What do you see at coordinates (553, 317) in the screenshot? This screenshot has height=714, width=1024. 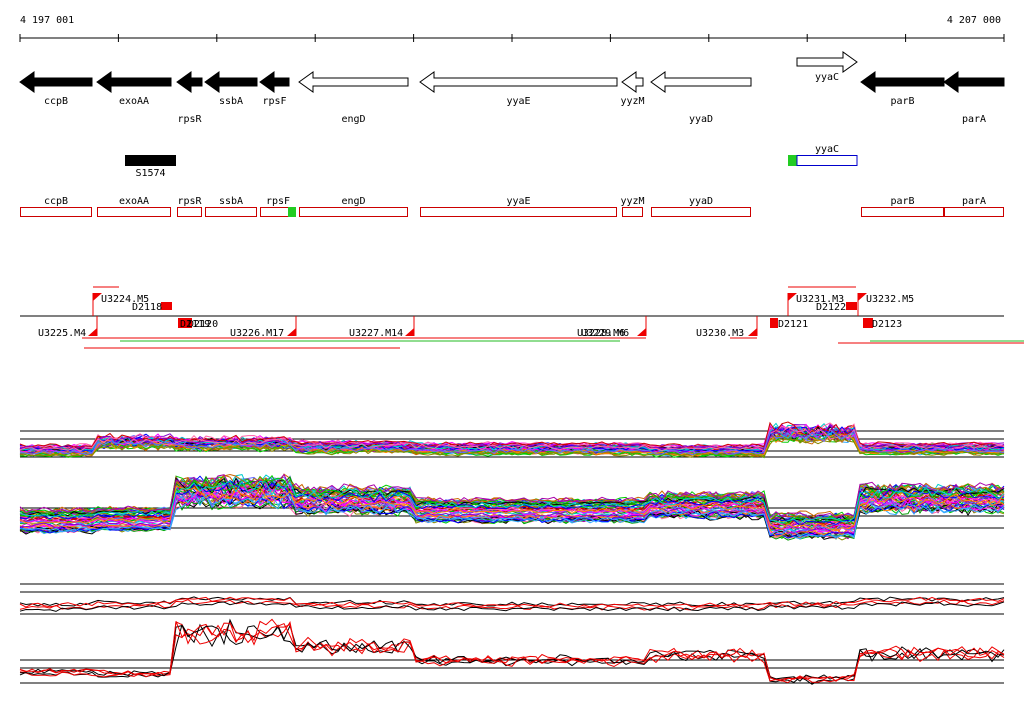 I see `marker-decorations` at bounding box center [553, 317].